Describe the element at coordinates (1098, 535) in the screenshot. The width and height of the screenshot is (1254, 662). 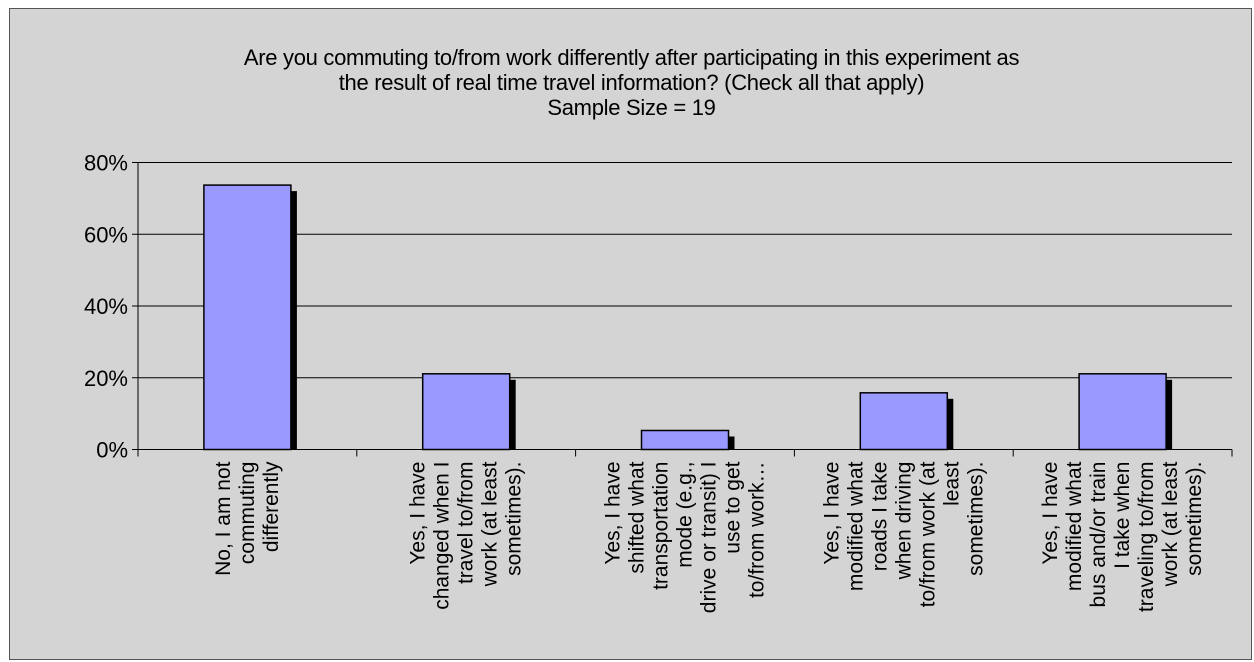
I see `x-category-label-line: bus and/or train` at that location.